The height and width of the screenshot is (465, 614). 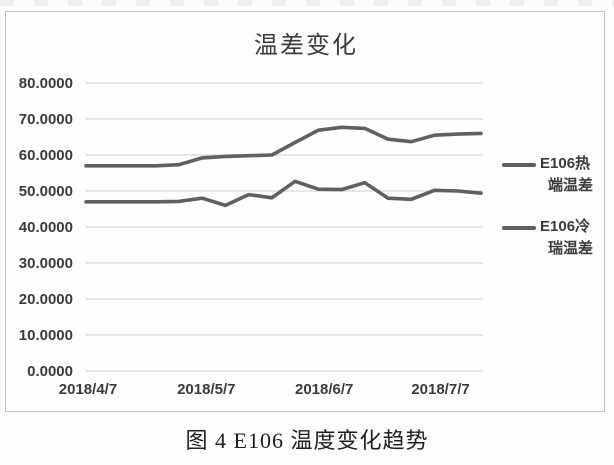 What do you see at coordinates (565, 163) in the screenshot?
I see `legend-label-hot-line1: E106热` at bounding box center [565, 163].